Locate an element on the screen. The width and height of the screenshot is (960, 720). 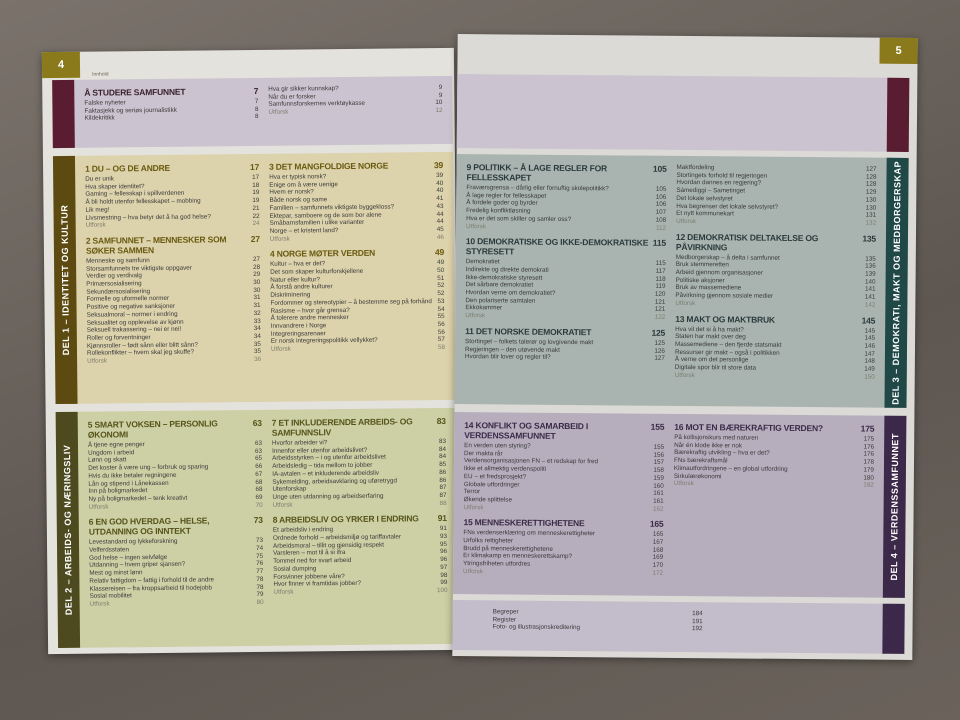
entry-page: 54 is located at coordinates (441, 309).